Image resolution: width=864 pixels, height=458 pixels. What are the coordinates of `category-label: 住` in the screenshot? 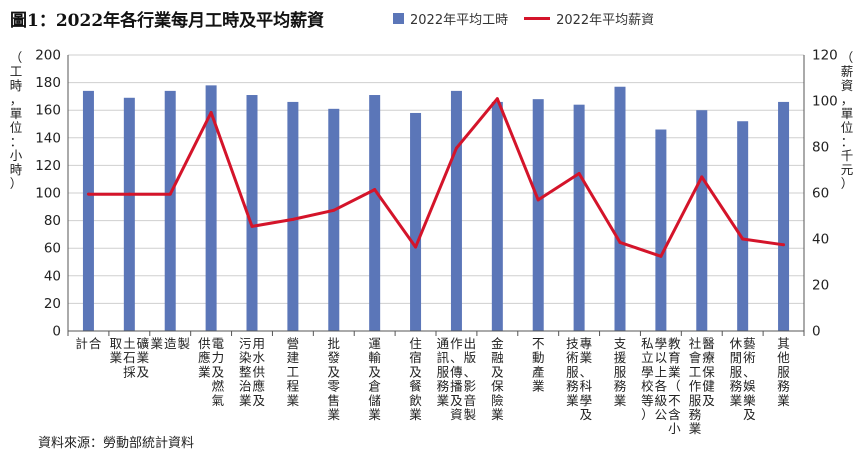 It's located at (415, 343).